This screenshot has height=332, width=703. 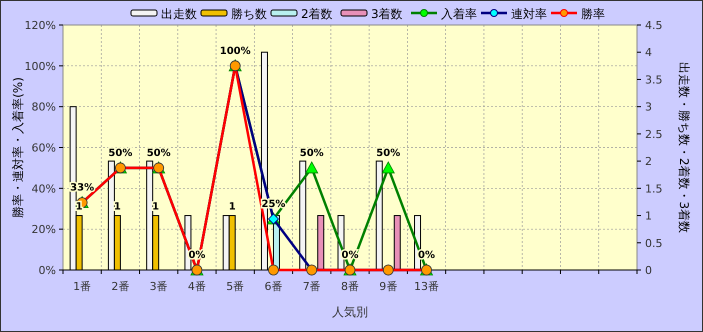 What do you see at coordinates (648, 216) in the screenshot?
I see `y2-tick-label: 1` at bounding box center [648, 216].